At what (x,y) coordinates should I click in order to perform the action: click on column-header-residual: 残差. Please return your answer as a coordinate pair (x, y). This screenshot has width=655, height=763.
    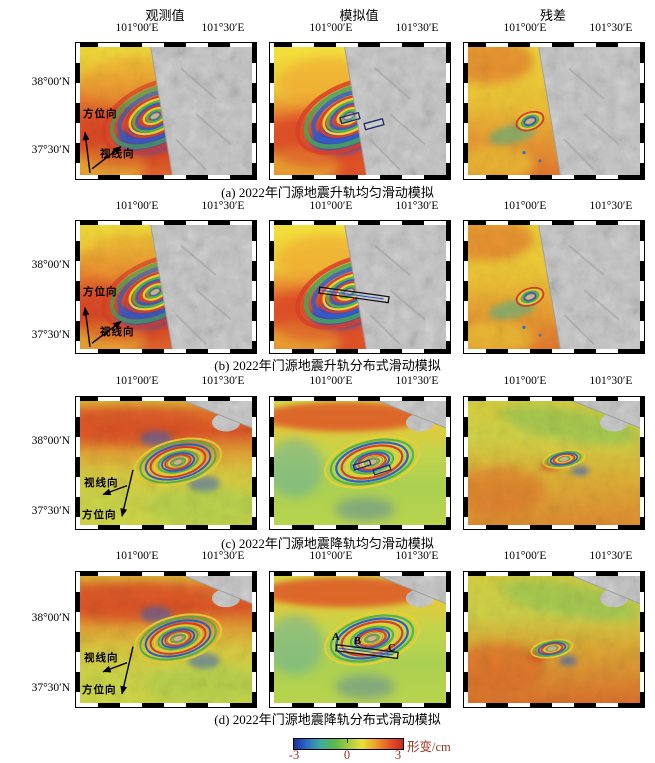
    Looking at the image, I should click on (552, 15).